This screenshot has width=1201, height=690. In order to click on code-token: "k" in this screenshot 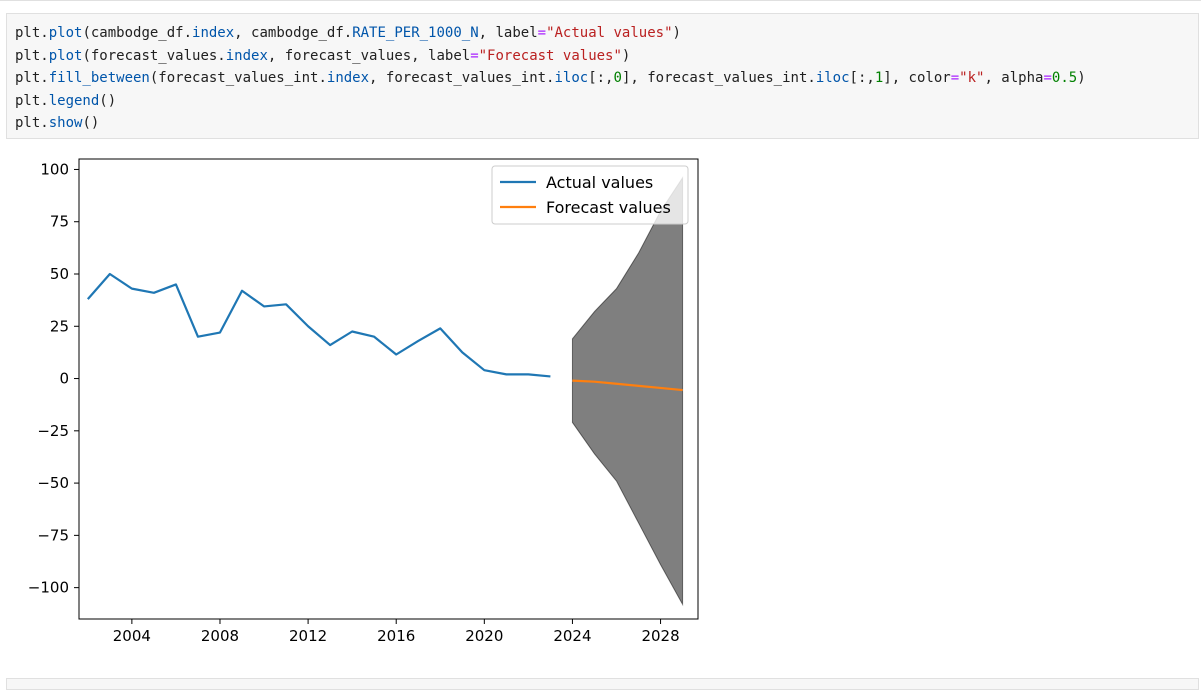, I will do `click(972, 78)`.